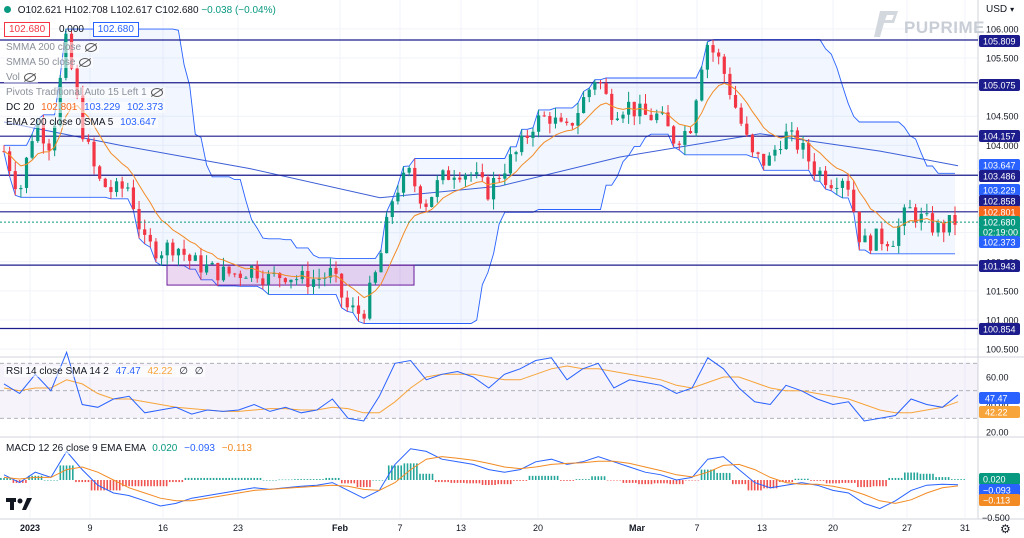  Describe the element at coordinates (41, 62) in the screenshot. I see `indicator-sma50-label: SMMA 50 close` at that location.